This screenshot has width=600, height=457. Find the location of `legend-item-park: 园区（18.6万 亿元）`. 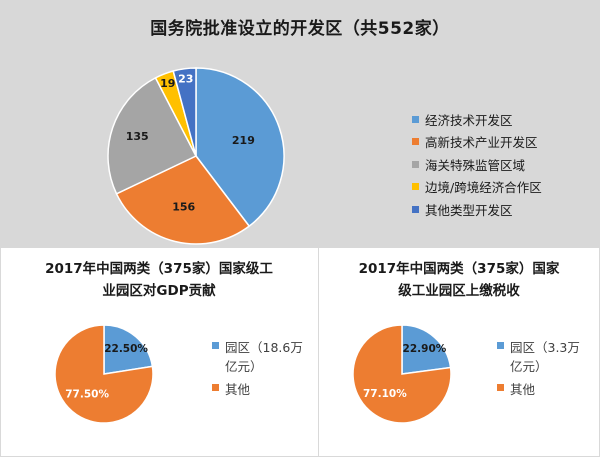

legend-item-park: 园区（18.6万 亿元） is located at coordinates (257, 356).